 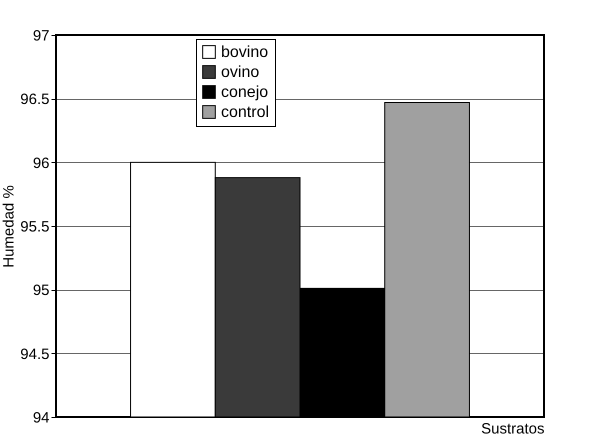 What do you see at coordinates (512, 429) in the screenshot?
I see `x-axis-title: Sustratos` at bounding box center [512, 429].